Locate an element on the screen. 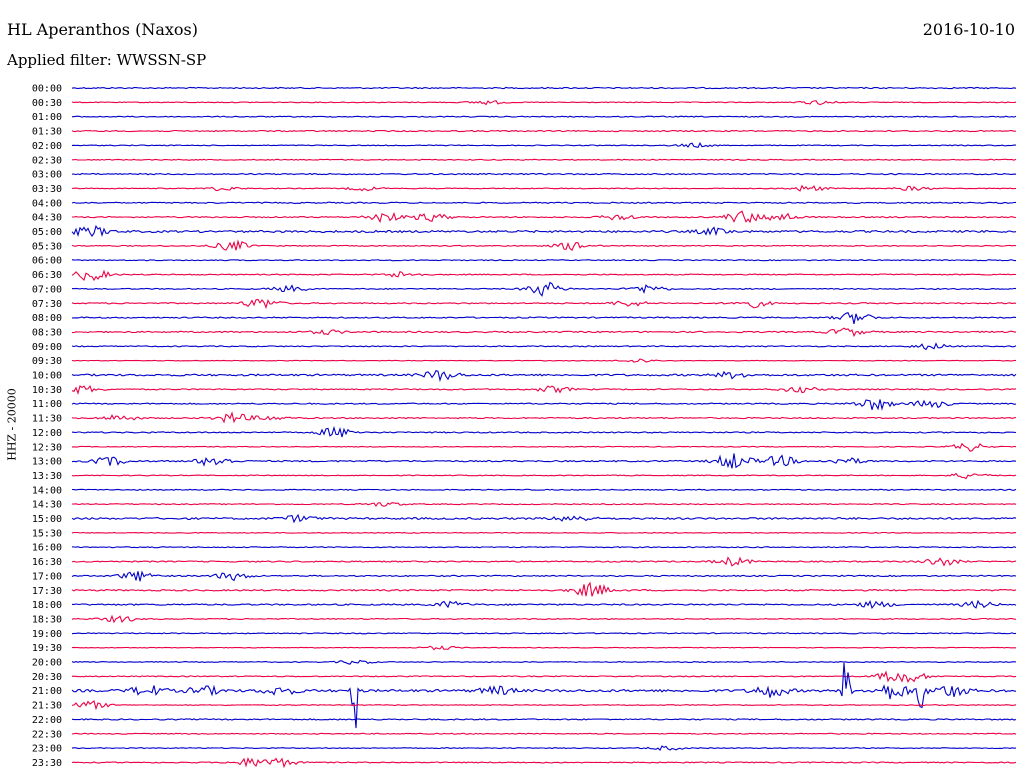  time-tick-label: 06:30 is located at coordinates (47, 275).